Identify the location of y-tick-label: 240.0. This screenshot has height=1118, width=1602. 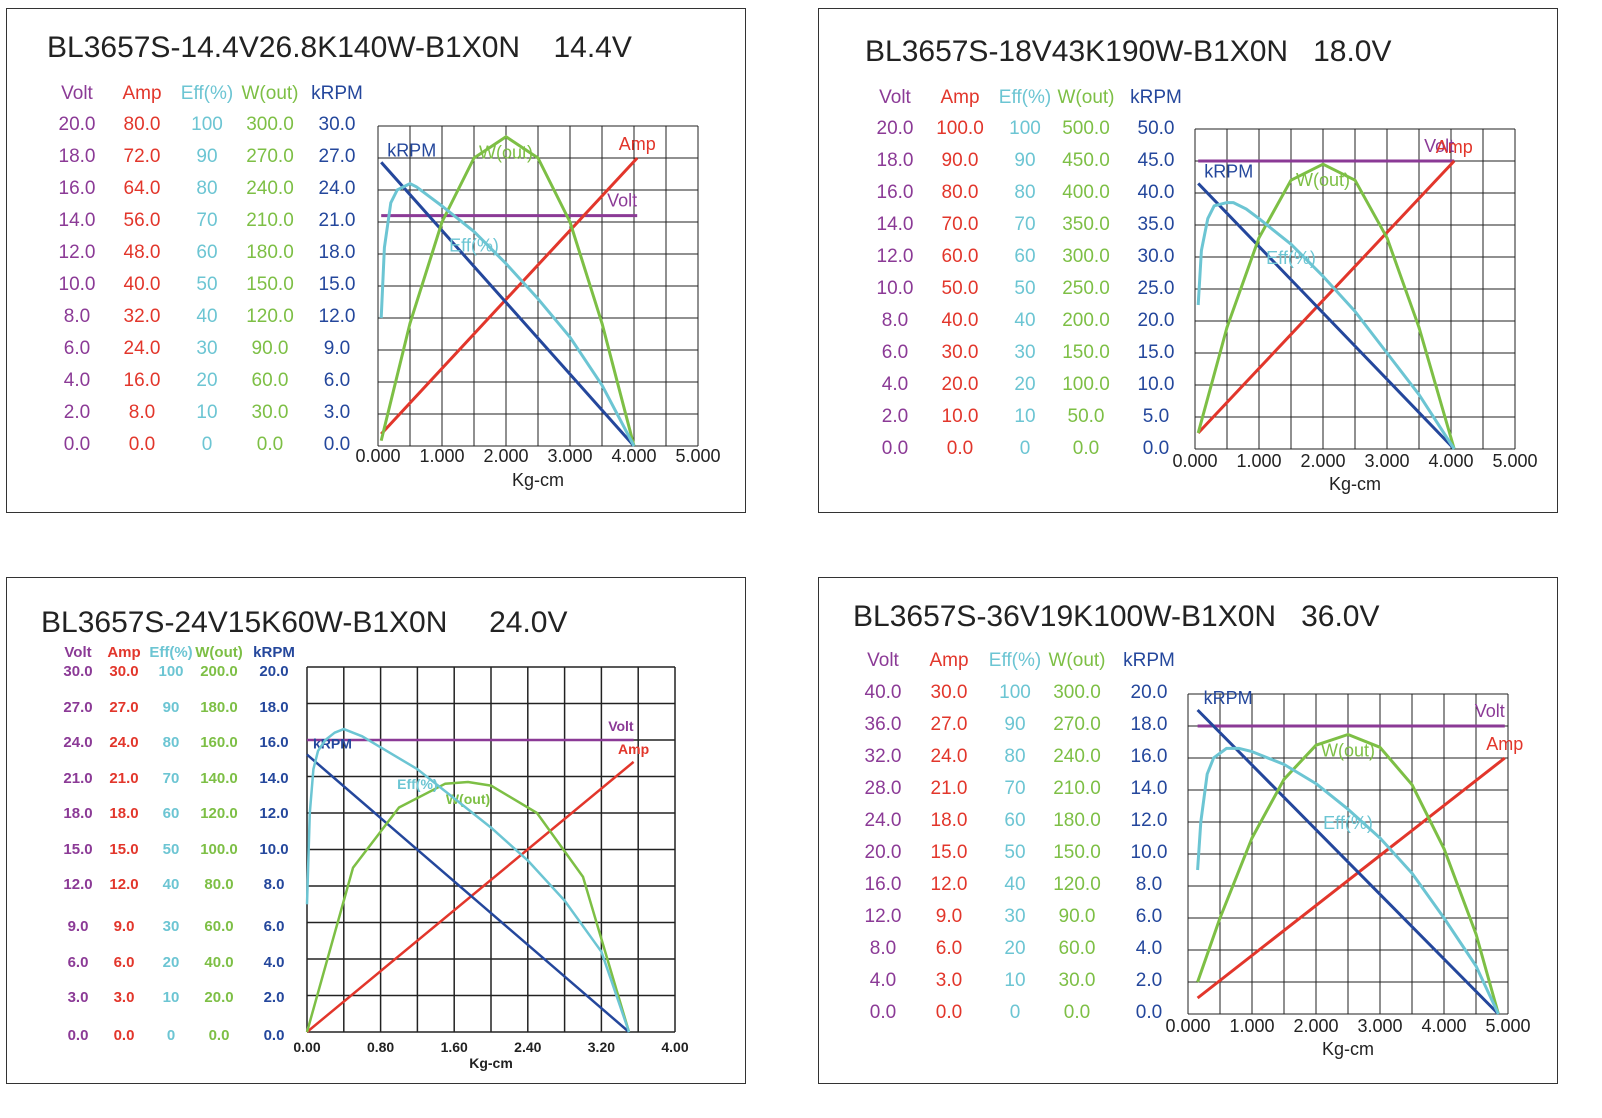
(270, 188).